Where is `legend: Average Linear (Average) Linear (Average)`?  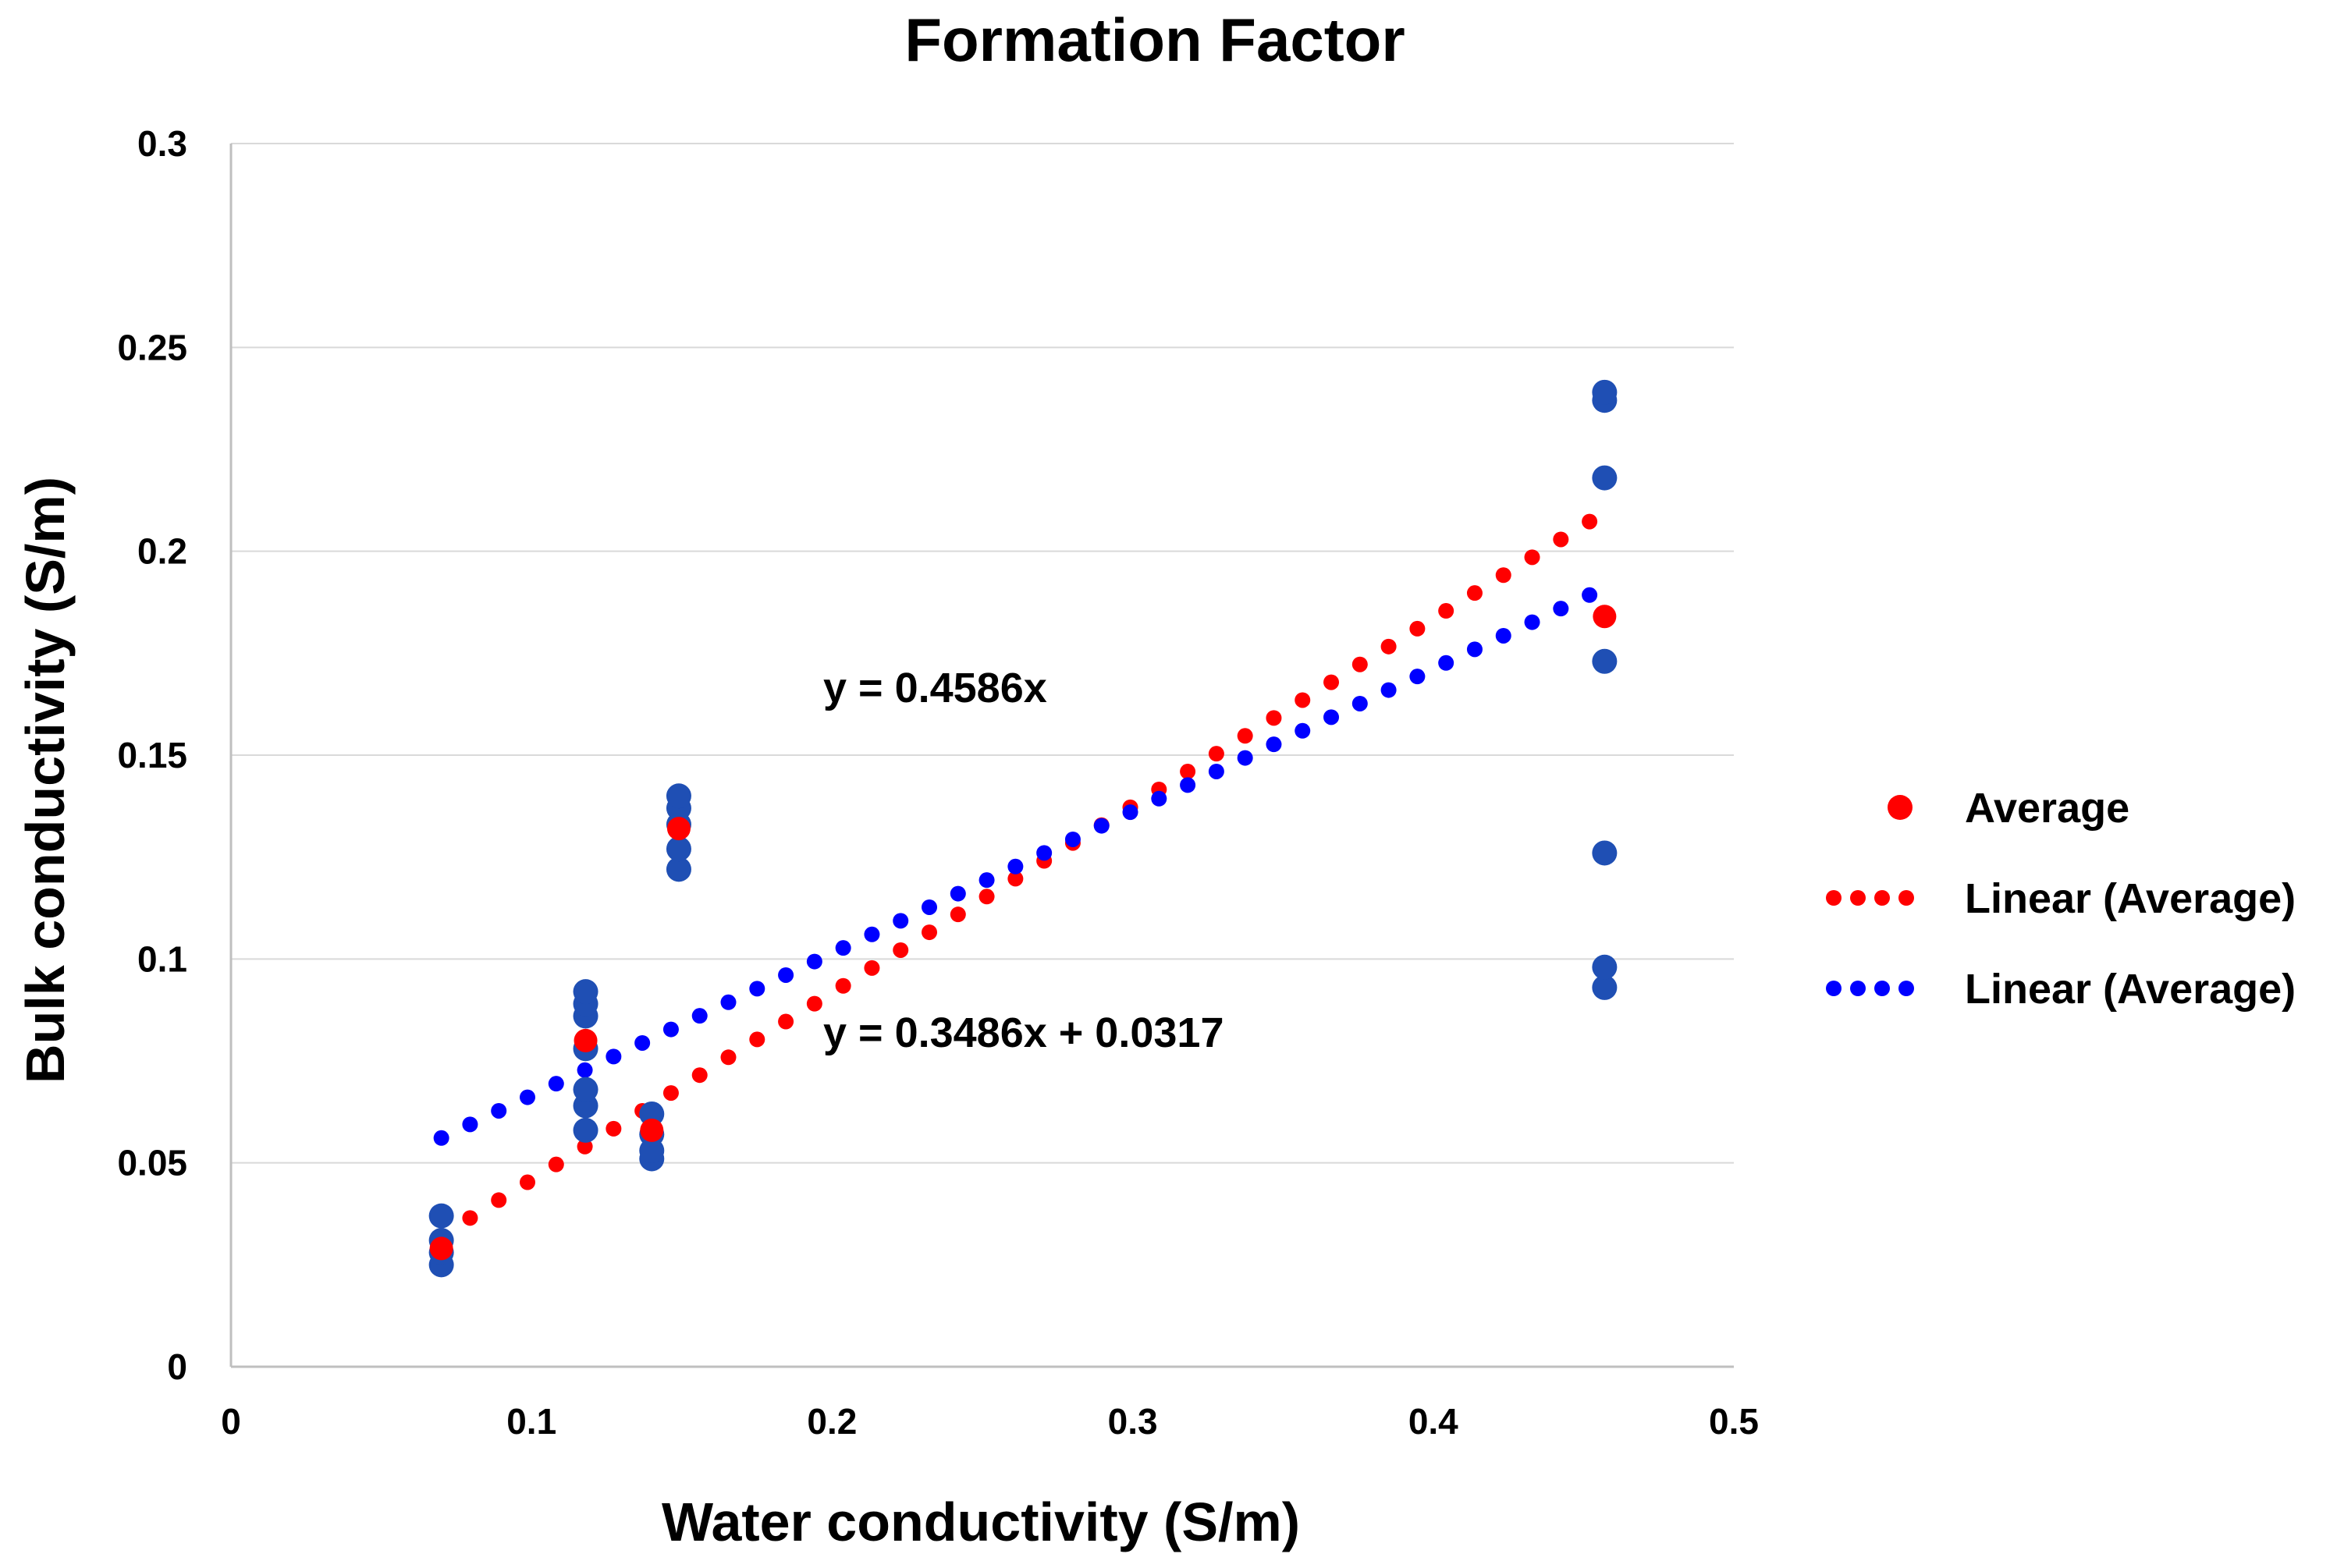
legend: Average Linear (Average) Linear (Average) is located at coordinates (2061, 899).